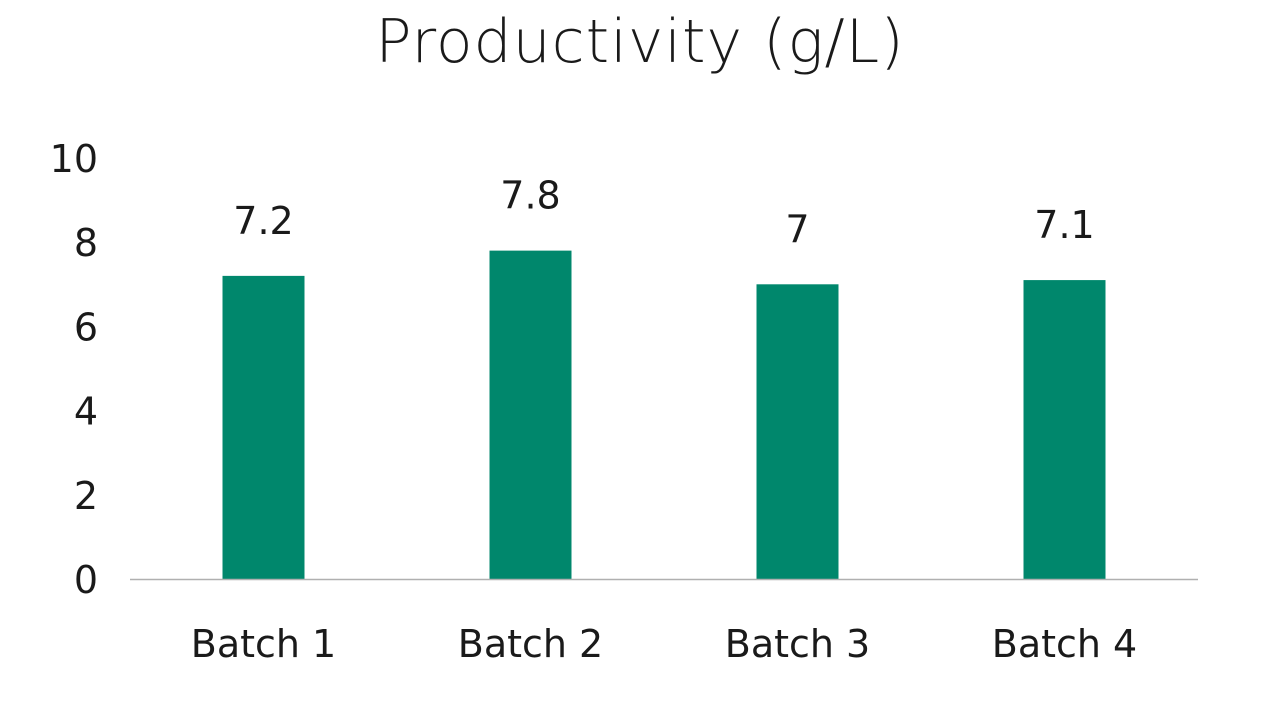 Image resolution: width=1280 pixels, height=720 pixels. What do you see at coordinates (531, 644) in the screenshot?
I see `x-tick-label-2: Batch 2` at bounding box center [531, 644].